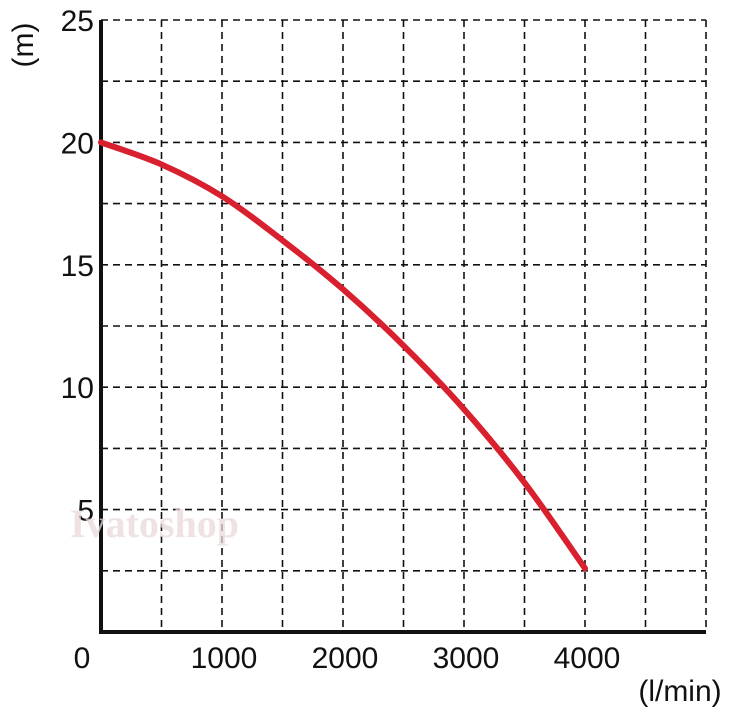 The width and height of the screenshot is (736, 715). What do you see at coordinates (154, 523) in the screenshot?
I see `watermark-text: Ivatoshop` at bounding box center [154, 523].